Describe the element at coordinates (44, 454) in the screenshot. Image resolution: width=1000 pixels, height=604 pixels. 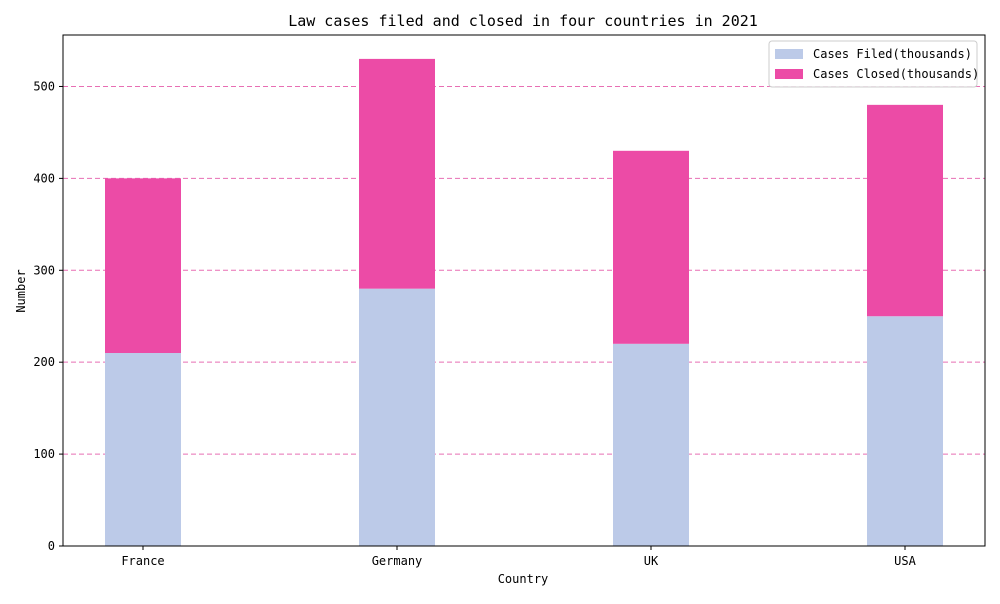
I see `y-tick-label-100: 100` at that location.